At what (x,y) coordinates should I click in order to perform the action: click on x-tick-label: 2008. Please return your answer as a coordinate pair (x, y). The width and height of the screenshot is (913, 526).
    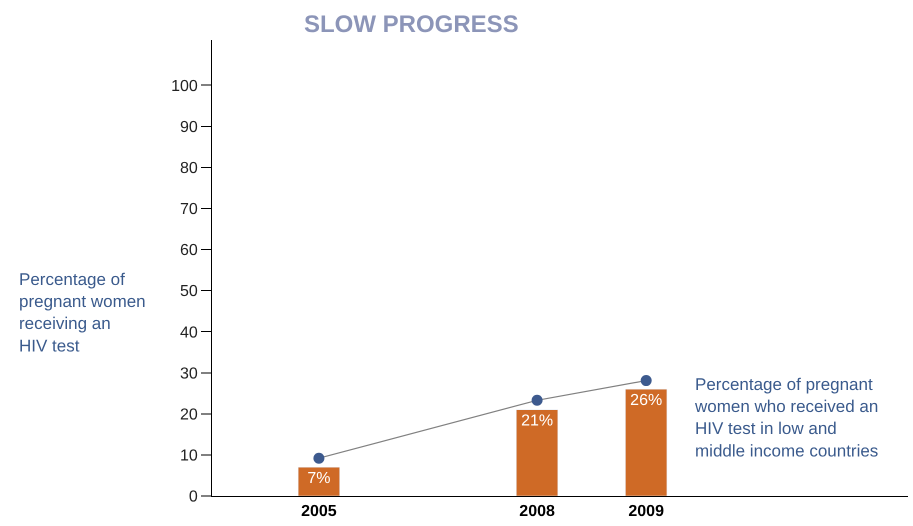
    Looking at the image, I should click on (537, 511).